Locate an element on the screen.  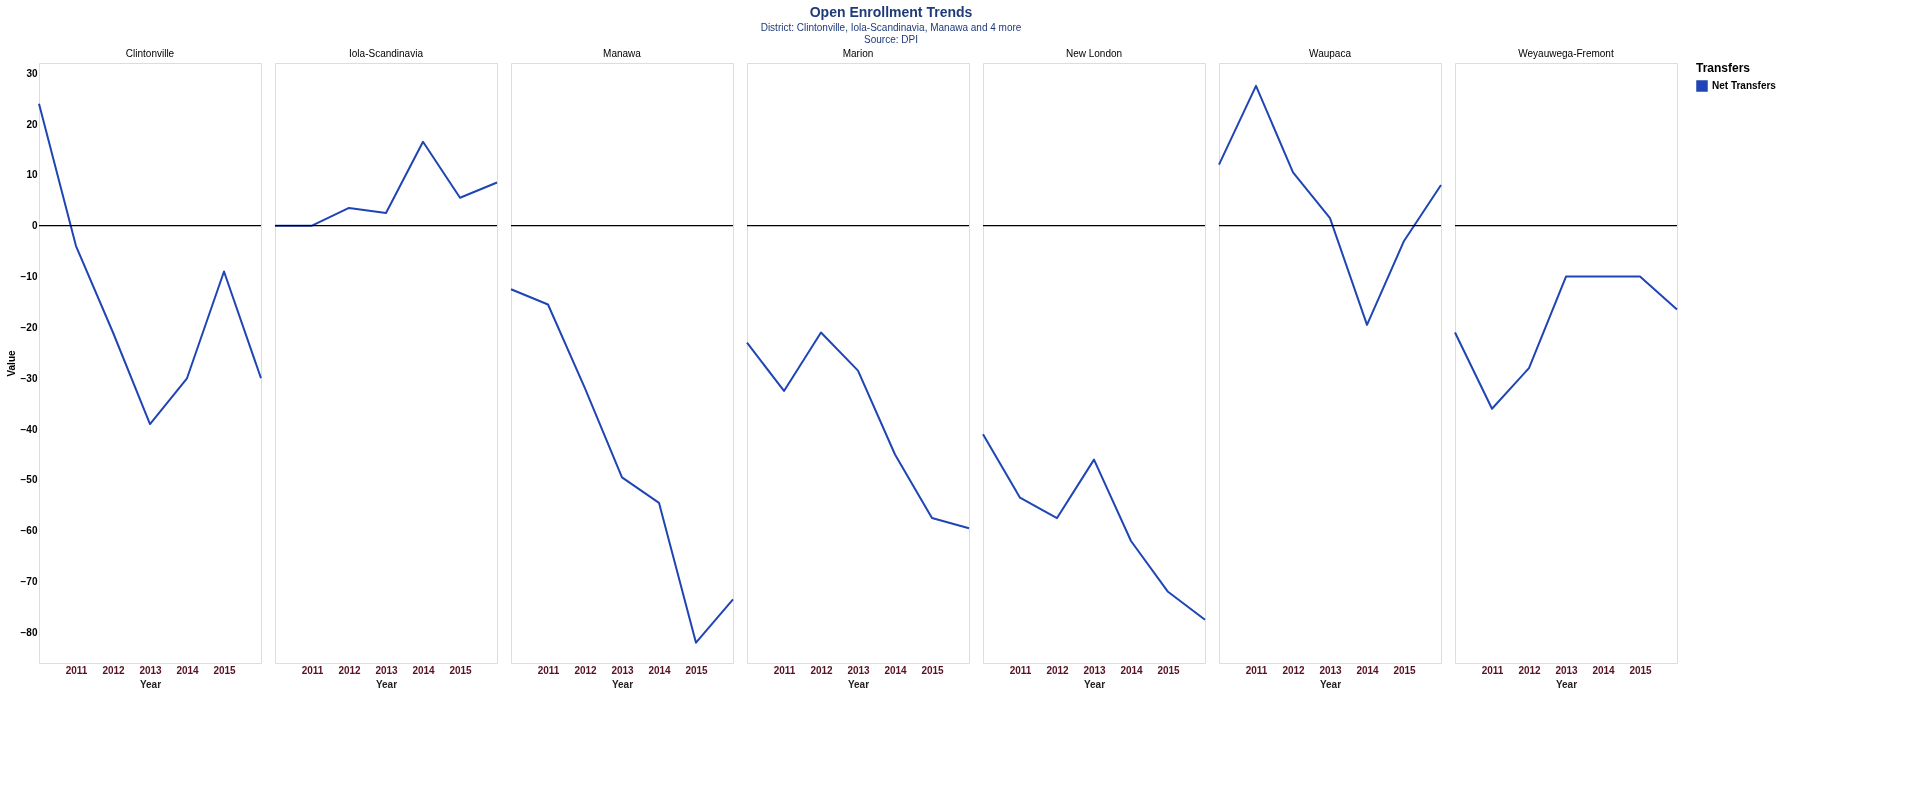
chart-title: Waupaca is located at coordinates (1330, 53).